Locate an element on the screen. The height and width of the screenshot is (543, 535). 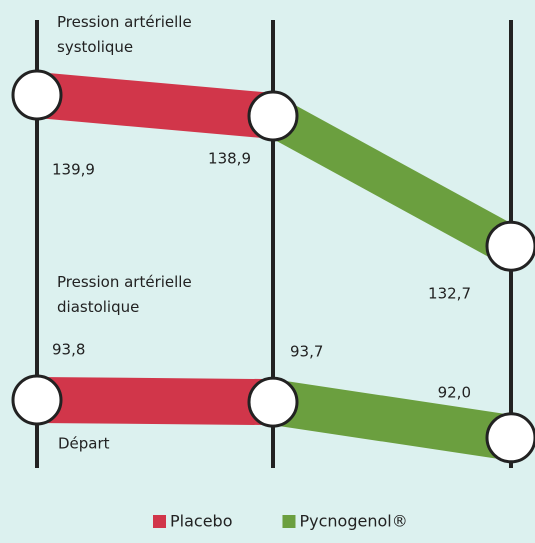
value-label: 93,7 is located at coordinates (306, 352).